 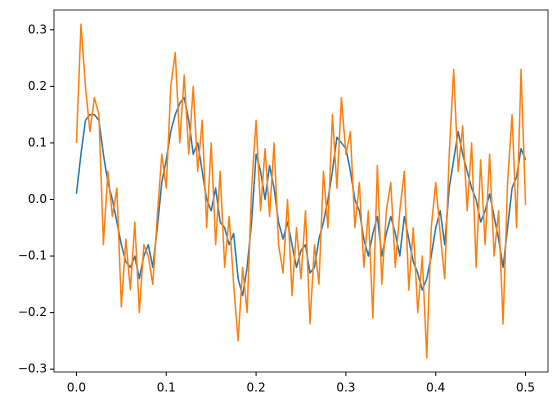 I want to click on x-tick-label: 0.2, so click(x=256, y=388).